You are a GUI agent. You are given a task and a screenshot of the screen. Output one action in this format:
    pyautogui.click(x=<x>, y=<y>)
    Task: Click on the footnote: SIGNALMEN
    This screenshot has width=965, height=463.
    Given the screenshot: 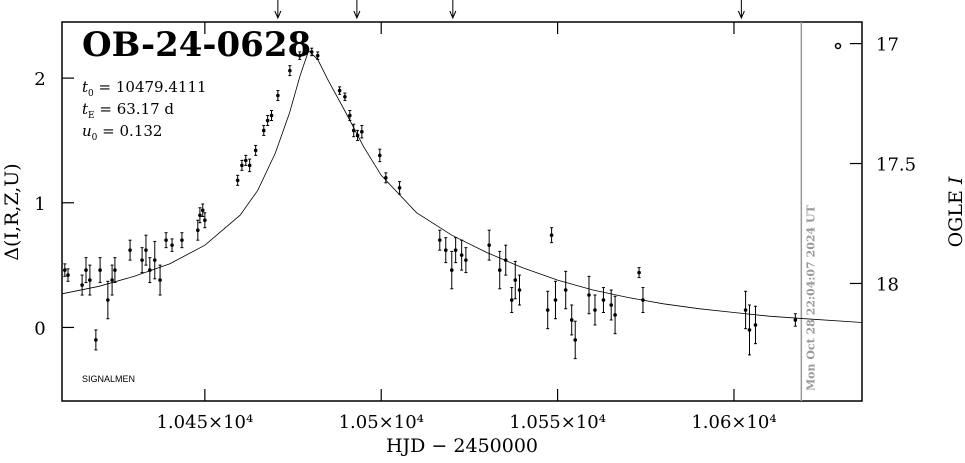 What is the action you would take?
    pyautogui.click(x=108, y=379)
    